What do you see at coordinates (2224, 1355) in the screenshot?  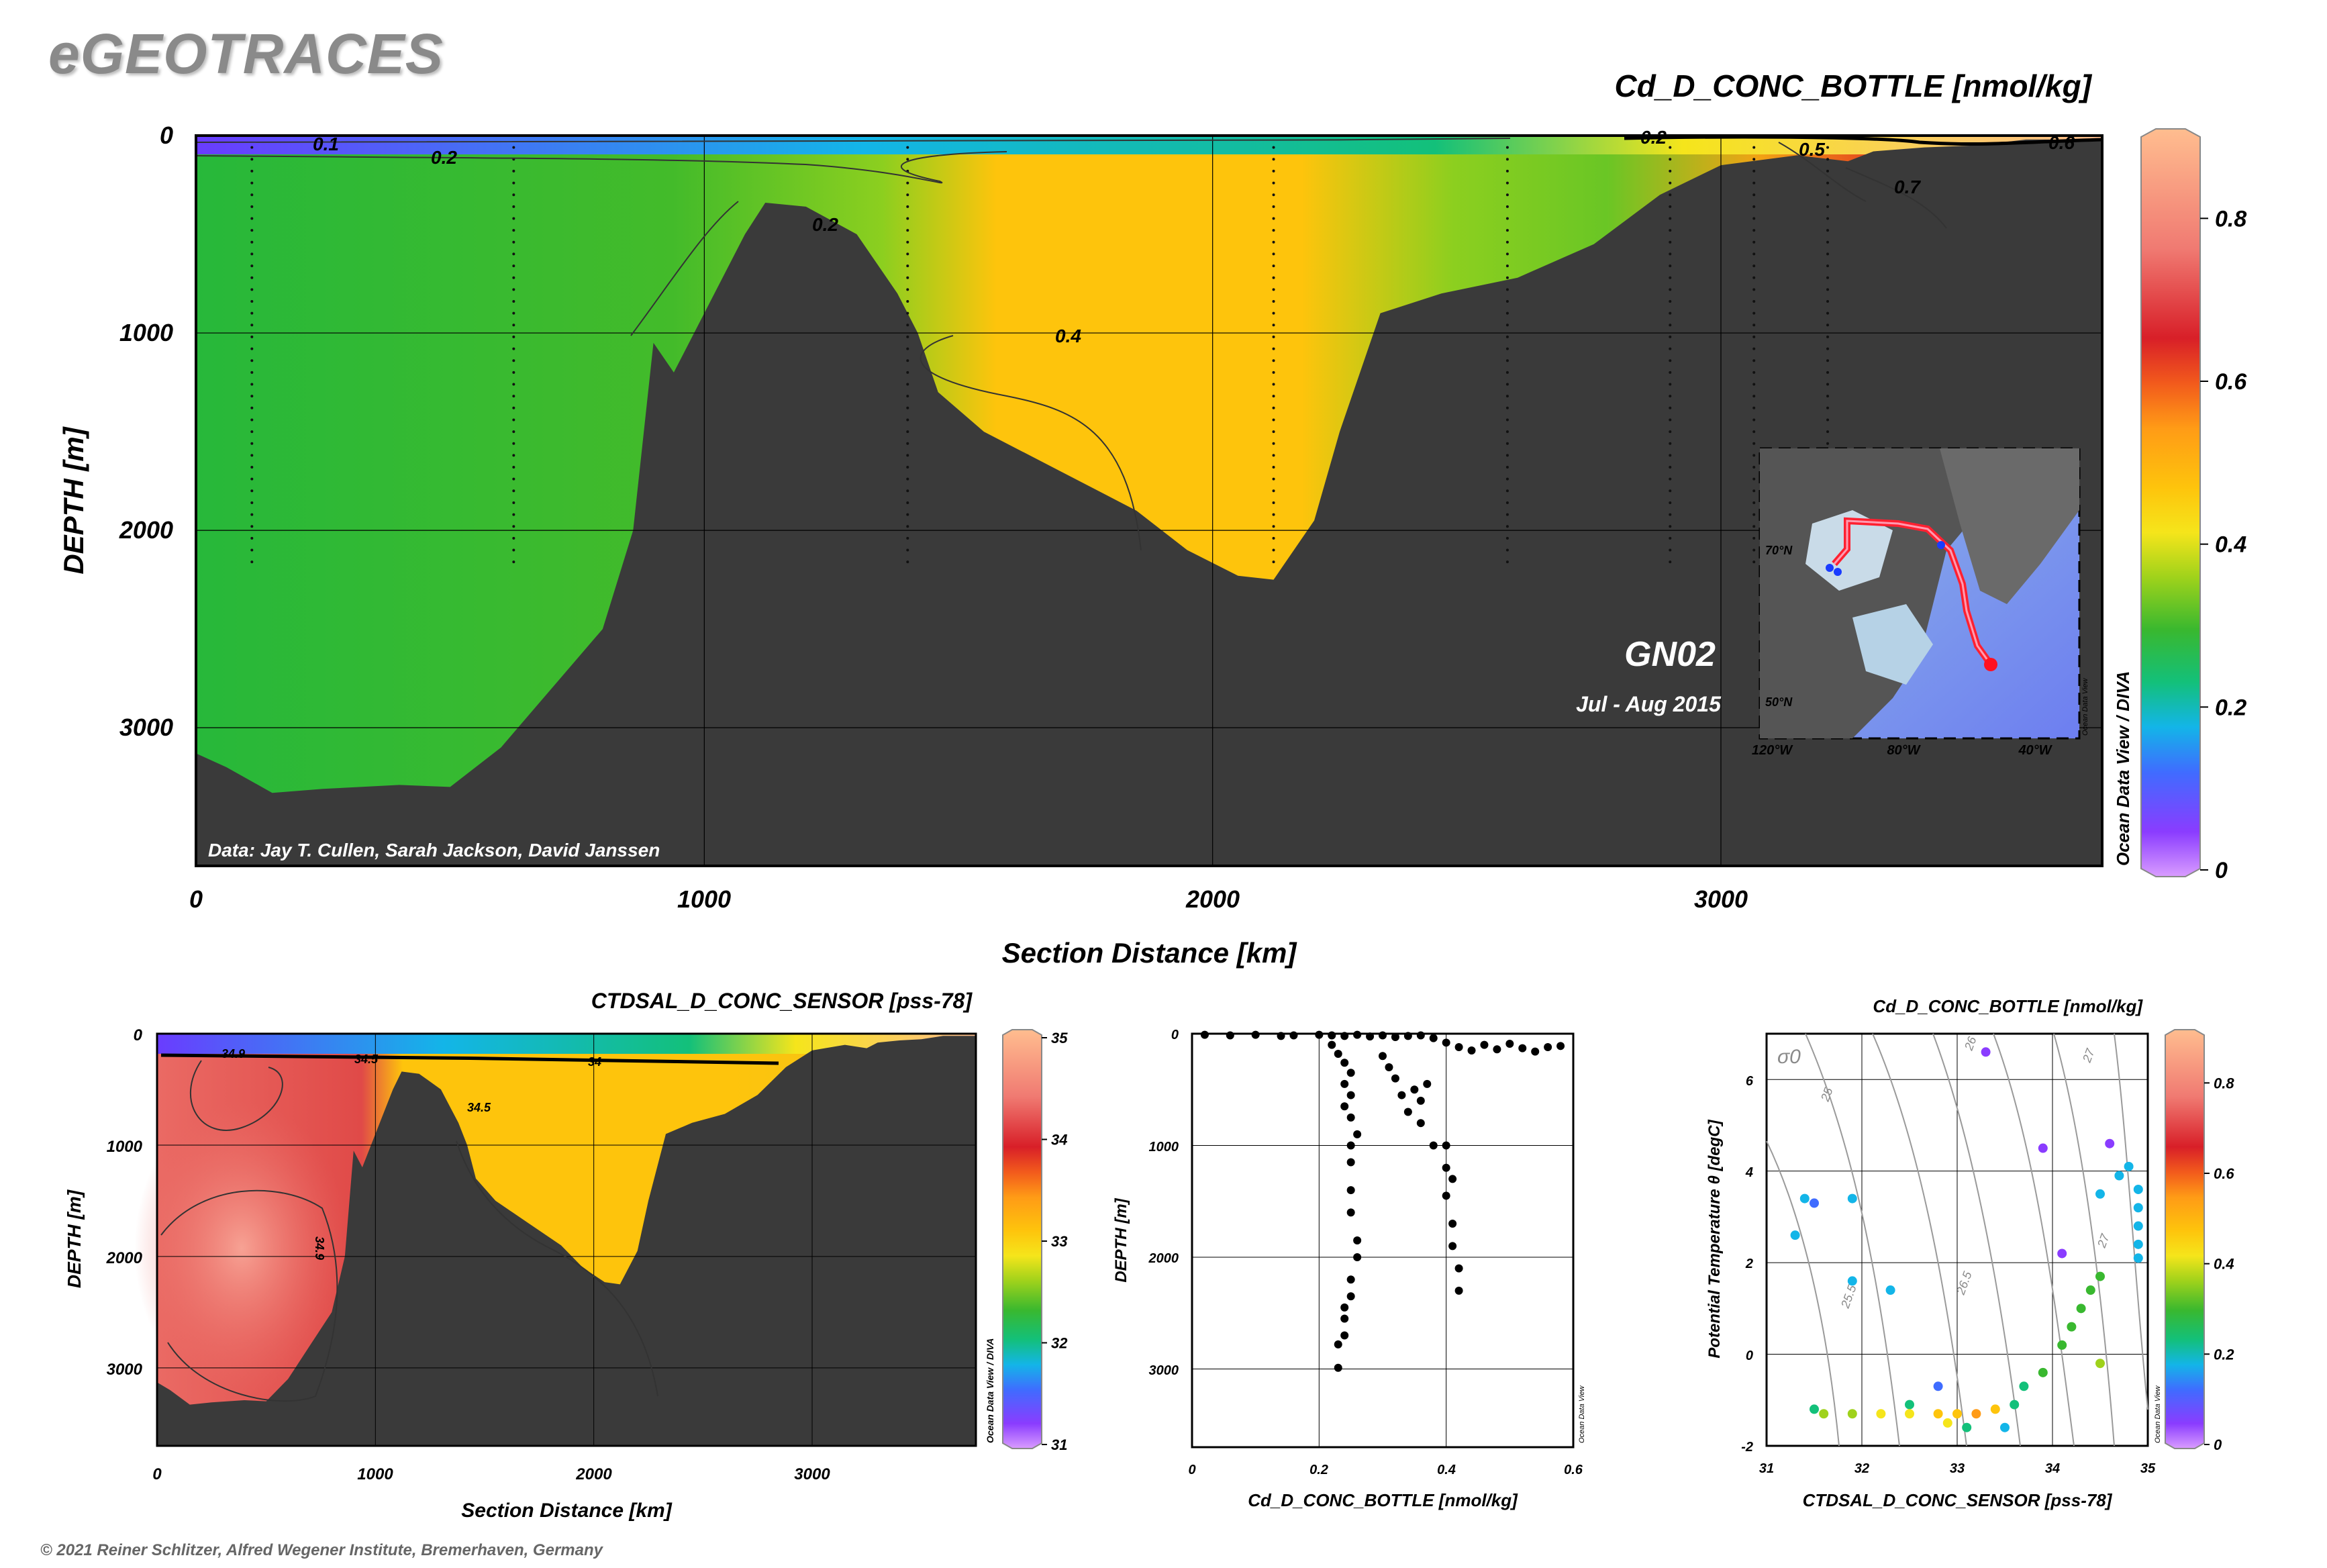 I see `colorbar-tick-label: 0.2` at bounding box center [2224, 1355].